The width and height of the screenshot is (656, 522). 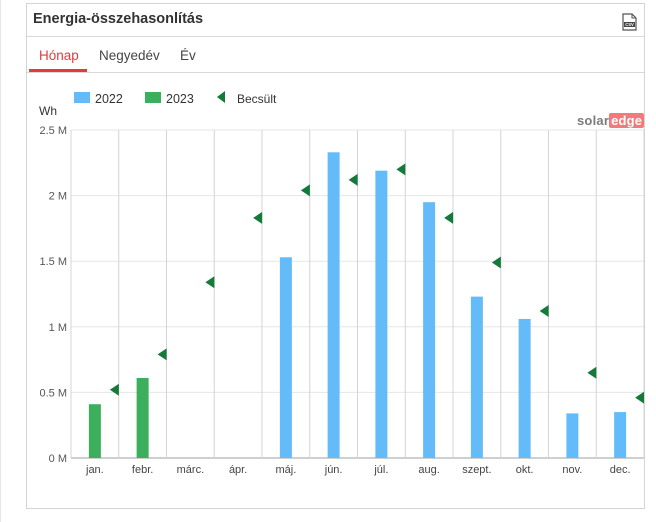 What do you see at coordinates (94, 470) in the screenshot?
I see `x-tick-label: jan.` at bounding box center [94, 470].